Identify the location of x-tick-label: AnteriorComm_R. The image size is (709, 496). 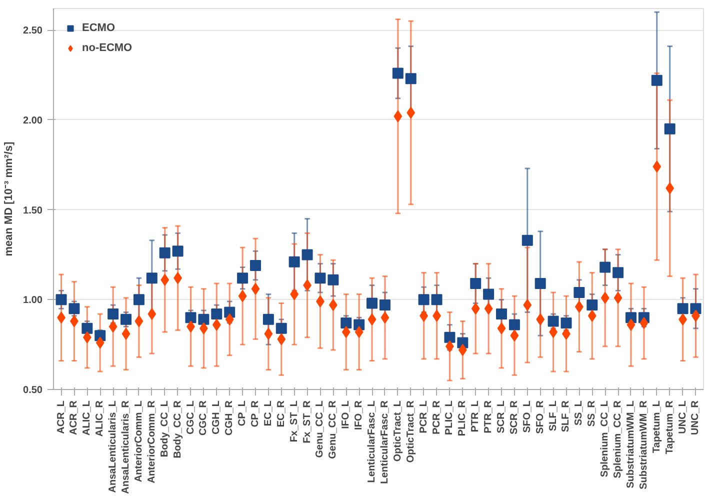
(152, 442).